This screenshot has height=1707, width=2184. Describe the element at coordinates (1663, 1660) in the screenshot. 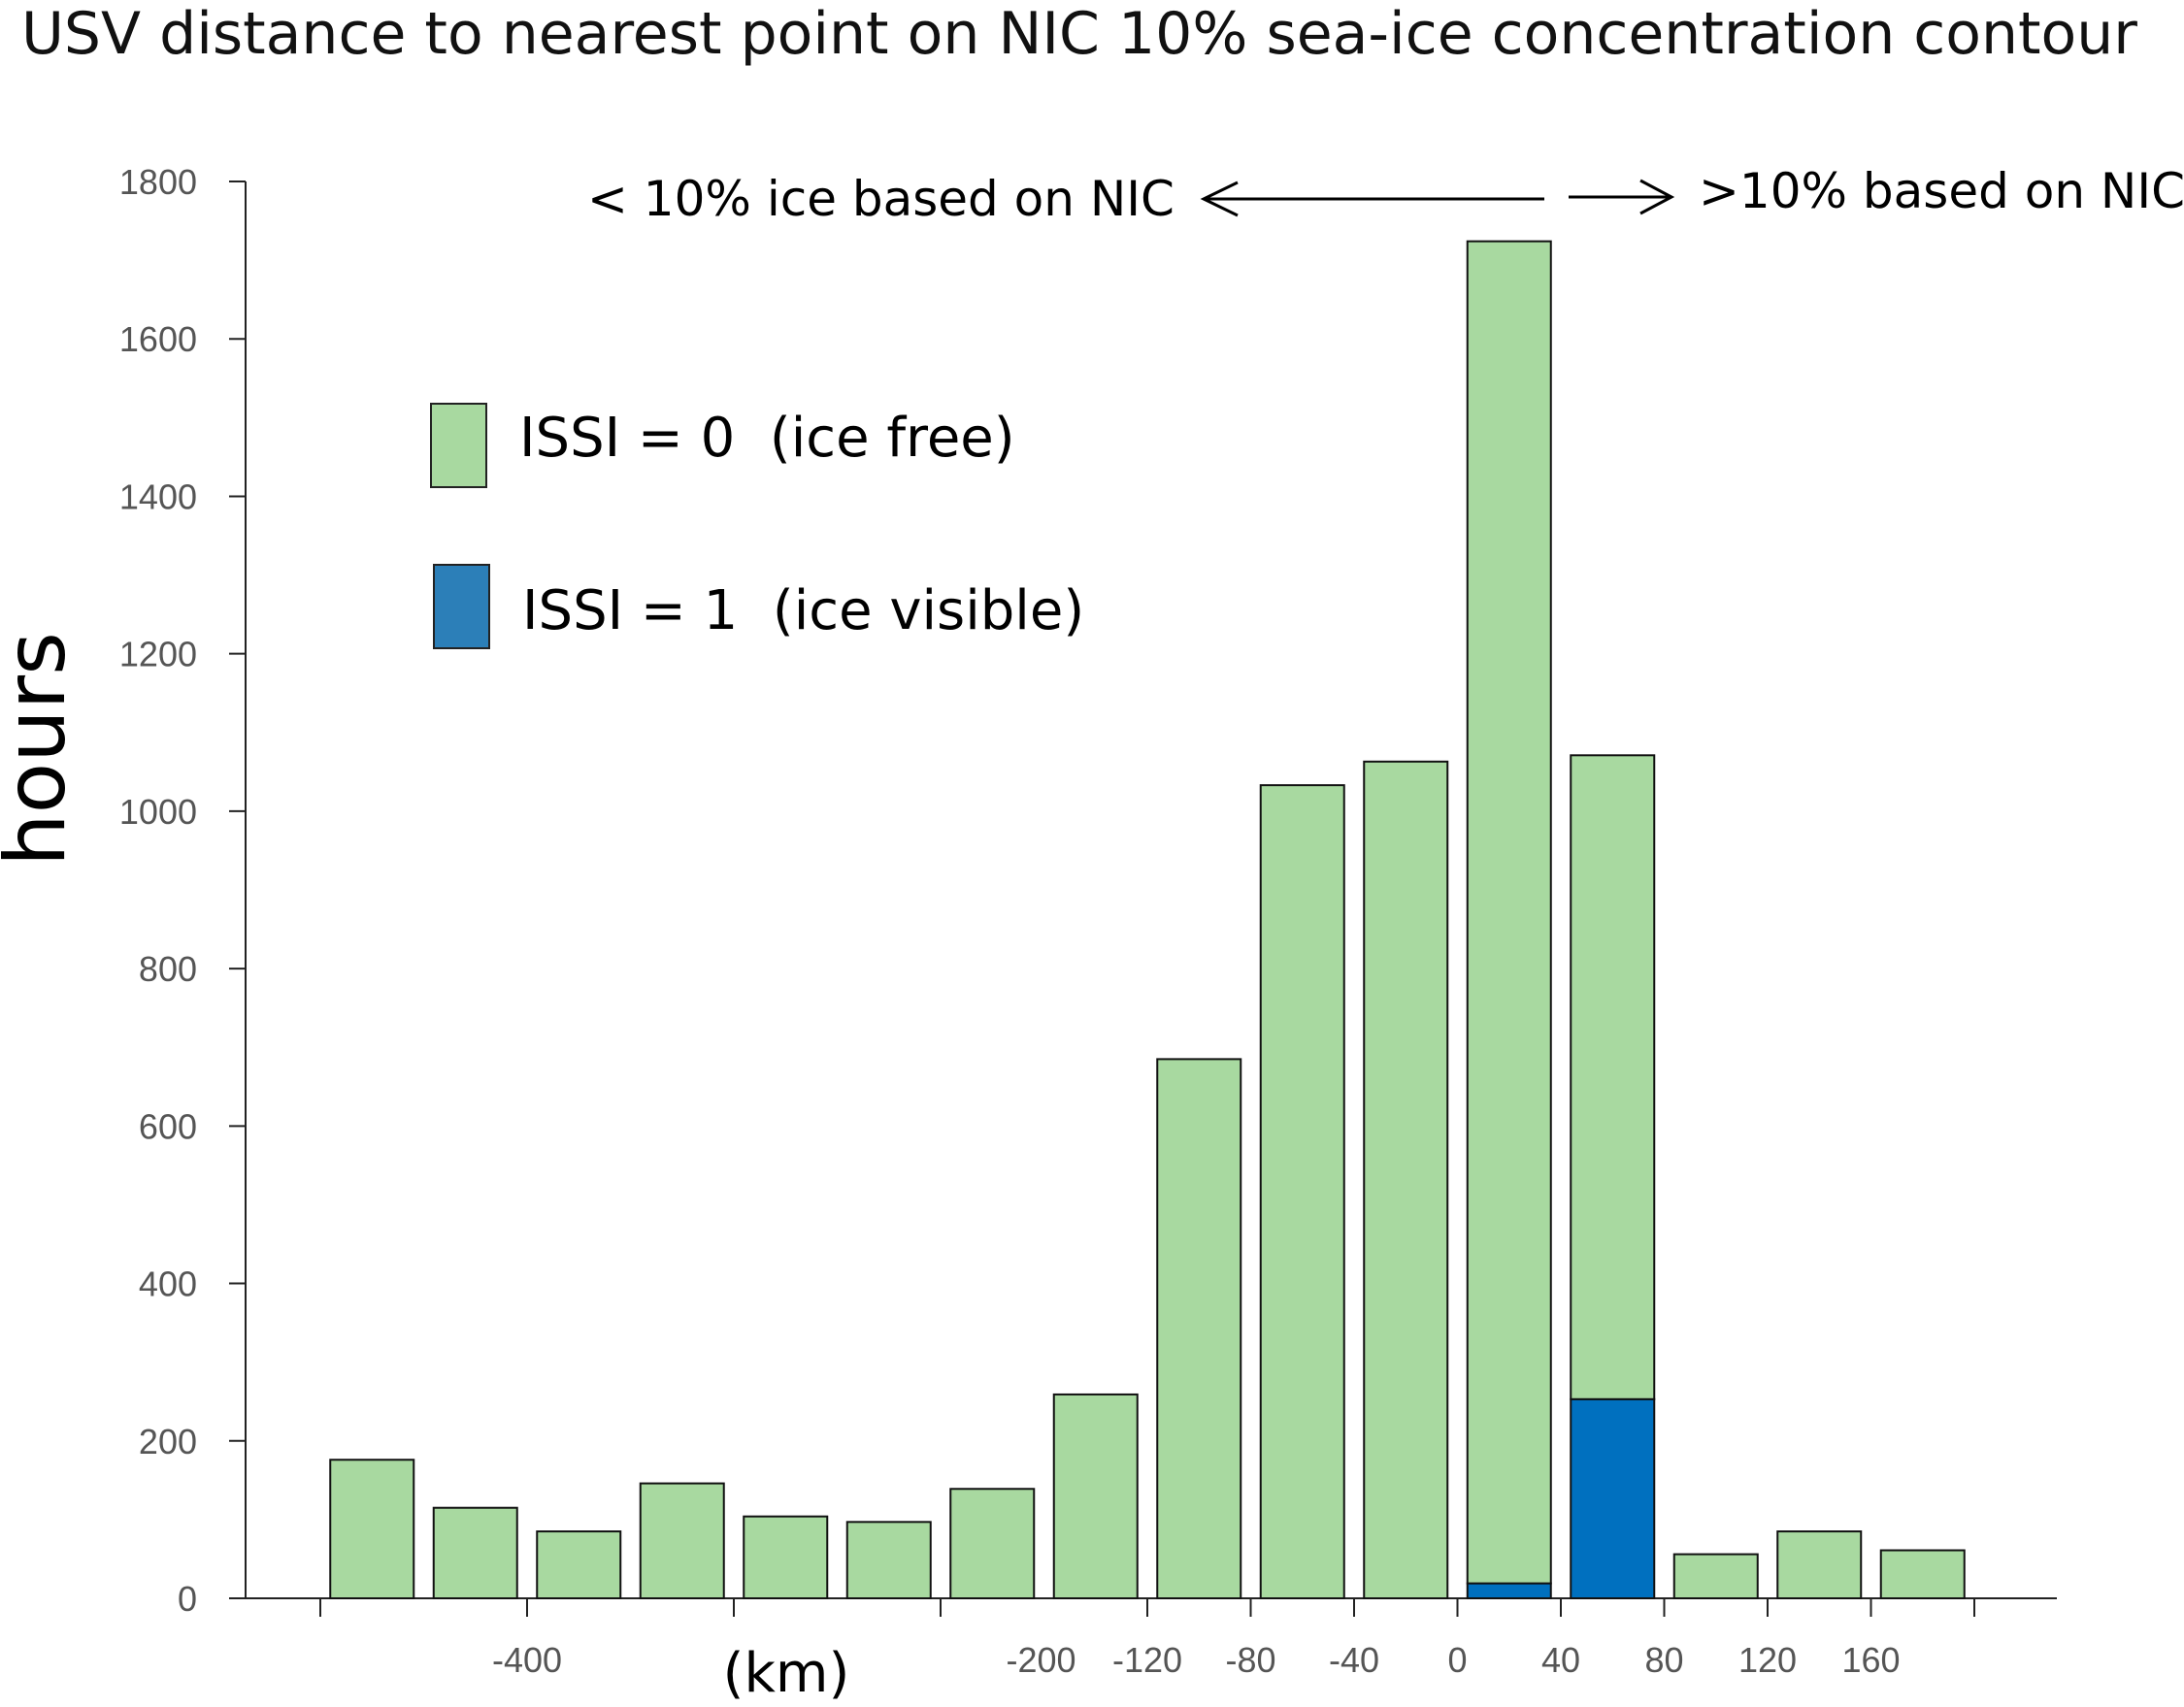

I see `x-tick-label: 80` at that location.